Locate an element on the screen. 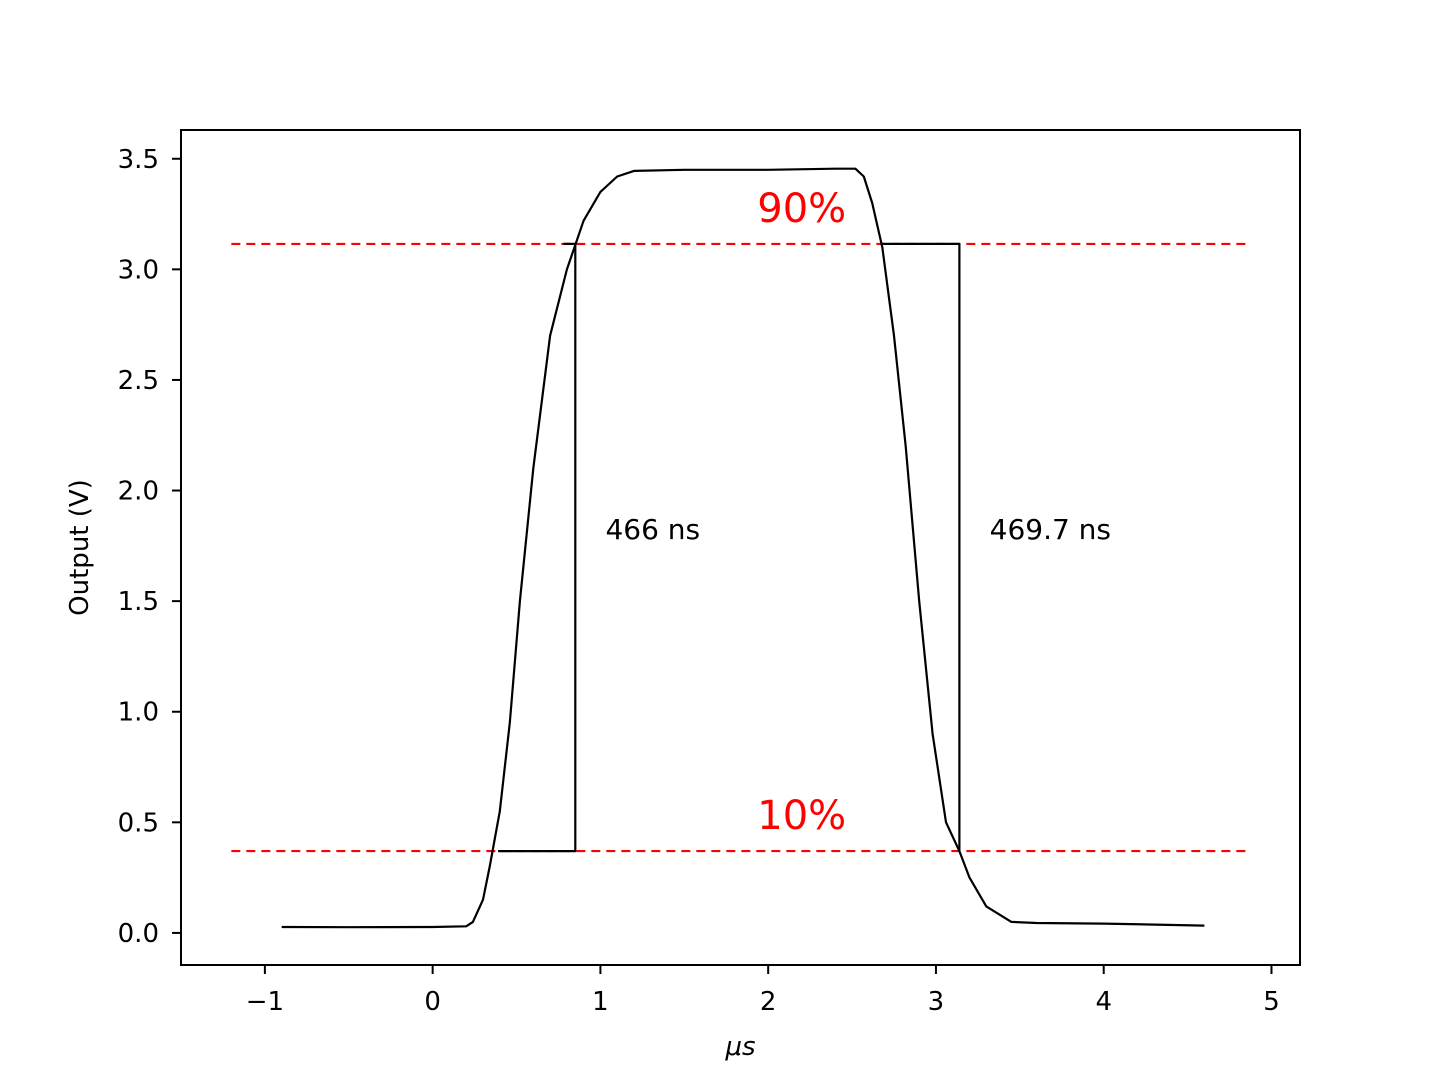 This screenshot has height=1084, width=1445. y-axis-label: Output (V) is located at coordinates (80, 547).